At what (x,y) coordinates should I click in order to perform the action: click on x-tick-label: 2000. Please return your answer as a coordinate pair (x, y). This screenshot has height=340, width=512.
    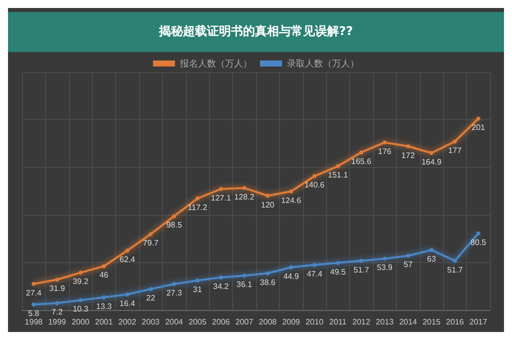
    Looking at the image, I should click on (81, 322).